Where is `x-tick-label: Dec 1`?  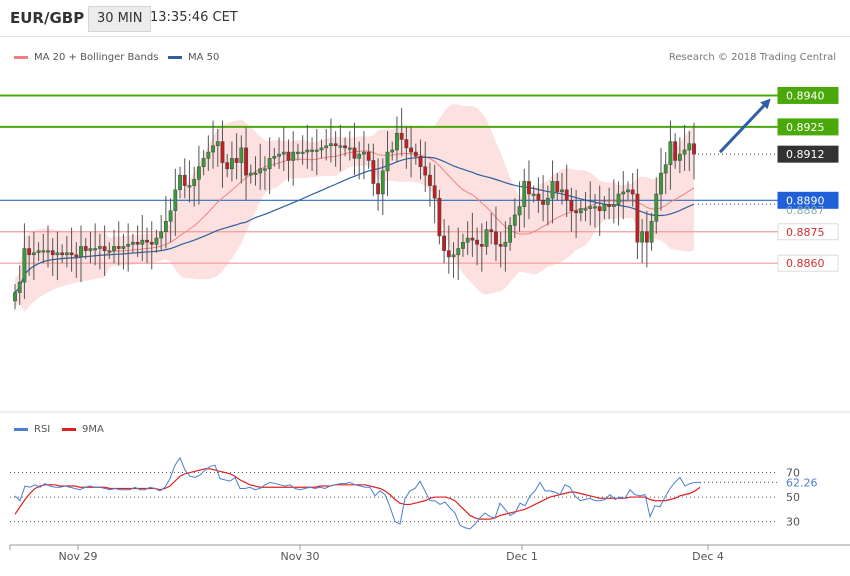
x-tick-label: Dec 1 is located at coordinates (522, 556).